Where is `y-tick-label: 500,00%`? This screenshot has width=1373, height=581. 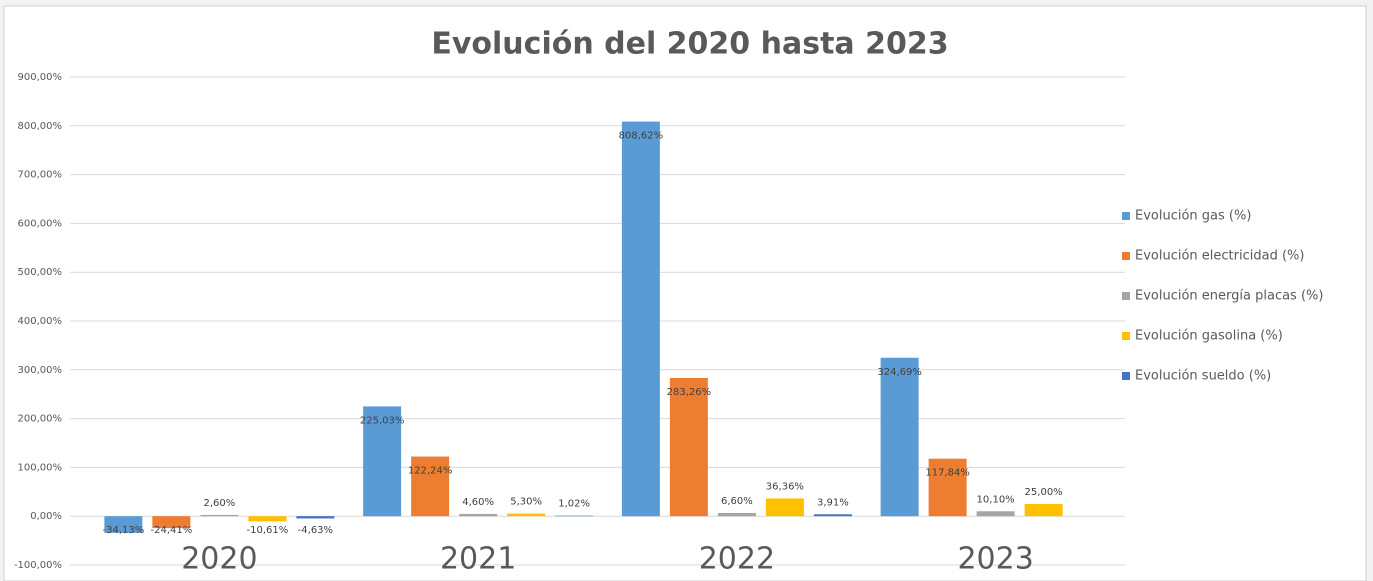 y-tick-label: 500,00% is located at coordinates (40, 272).